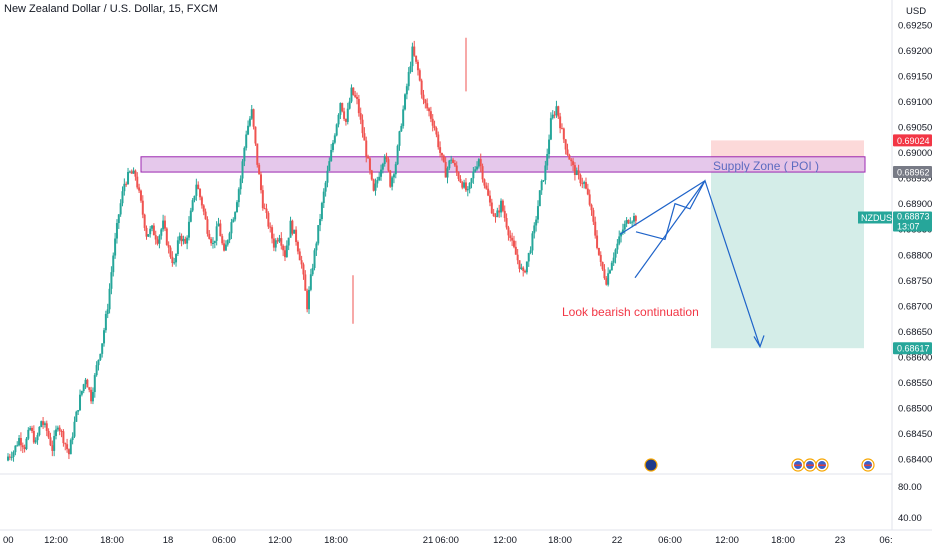  Describe the element at coordinates (662, 207) in the screenshot. I see `wedge-upper-line` at that location.